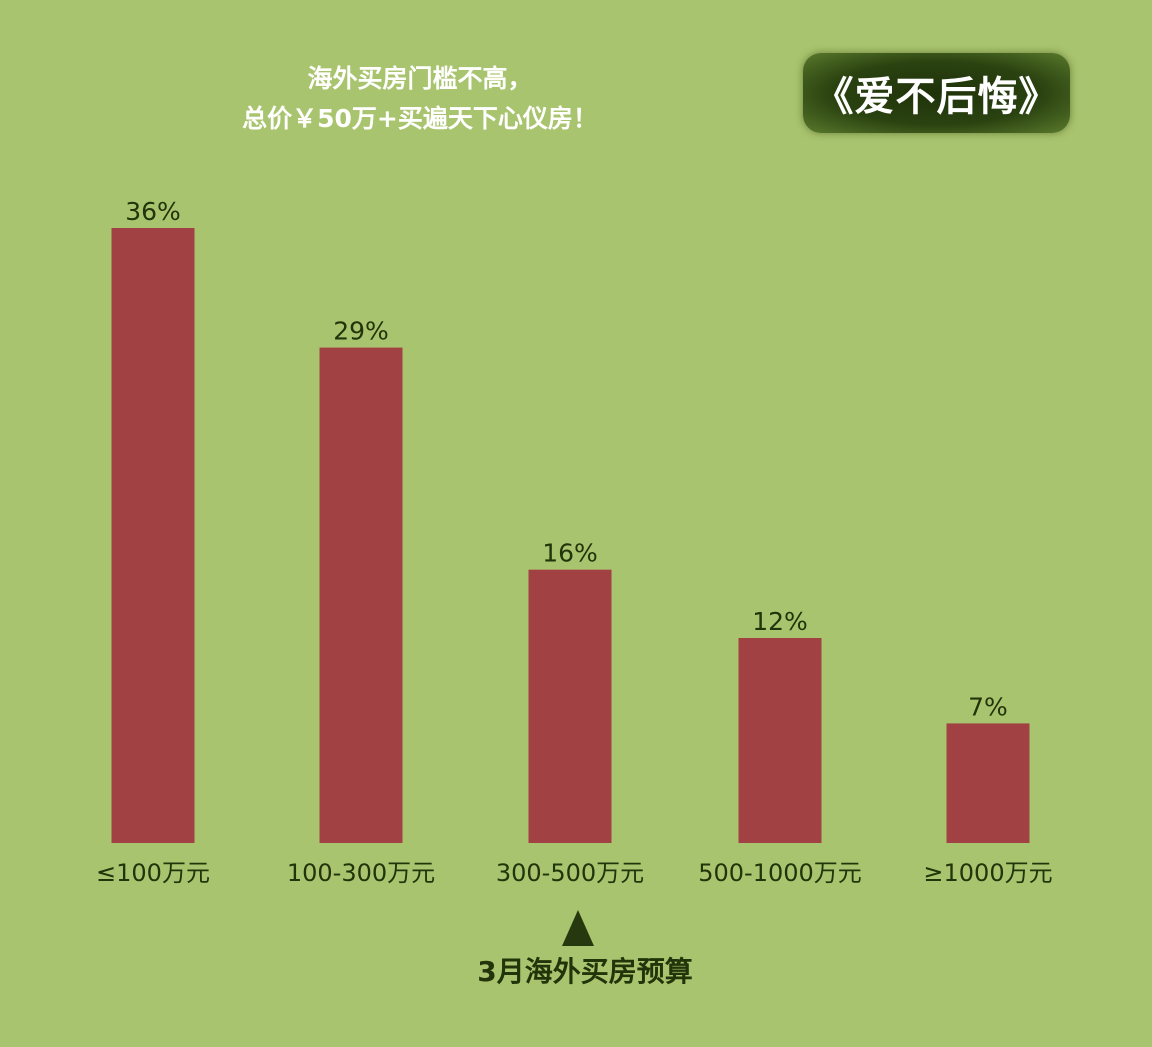 This screenshot has height=1047, width=1152. I want to click on category-label-1: 100-300万元, so click(361, 873).